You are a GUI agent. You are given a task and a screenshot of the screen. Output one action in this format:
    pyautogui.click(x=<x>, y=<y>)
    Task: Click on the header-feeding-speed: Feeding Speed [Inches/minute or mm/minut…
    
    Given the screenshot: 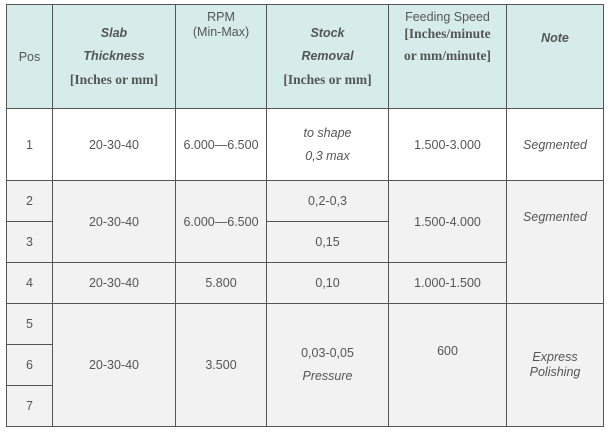 What is the action you would take?
    pyautogui.click(x=447, y=56)
    